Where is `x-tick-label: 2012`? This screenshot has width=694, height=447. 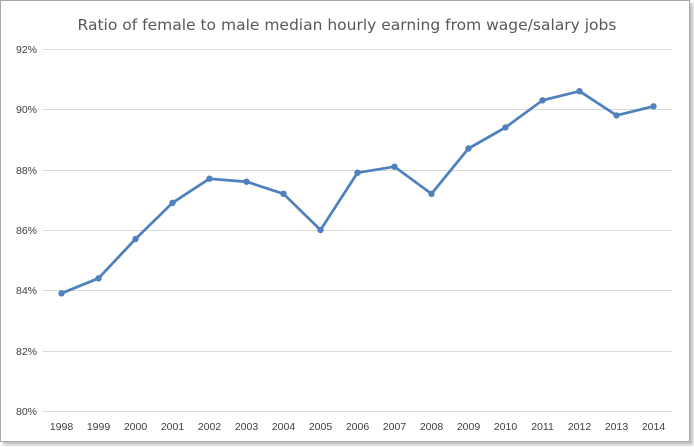 x-tick-label: 2012 is located at coordinates (580, 427).